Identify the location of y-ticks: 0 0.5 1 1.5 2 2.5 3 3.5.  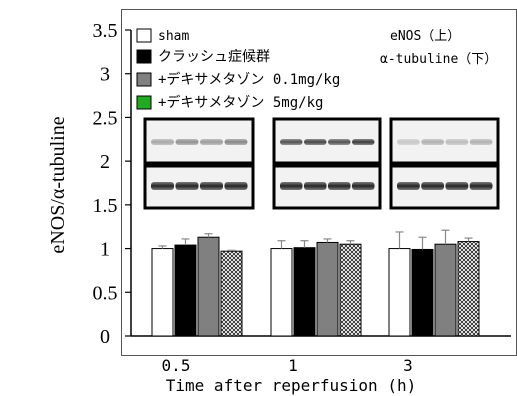
(112, 184).